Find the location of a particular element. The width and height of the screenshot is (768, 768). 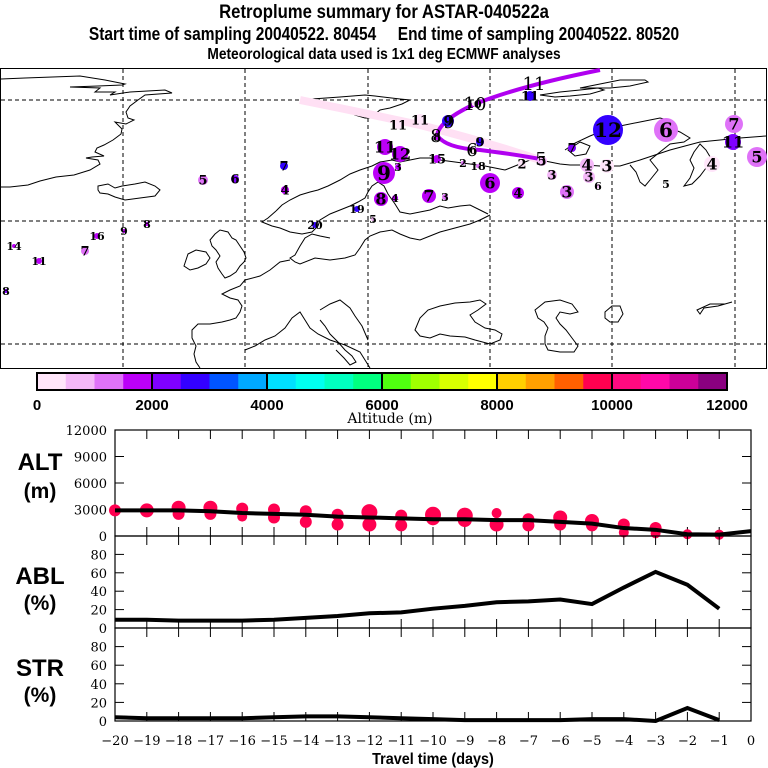

colorbar-tick-label: 0 is located at coordinates (37, 405).